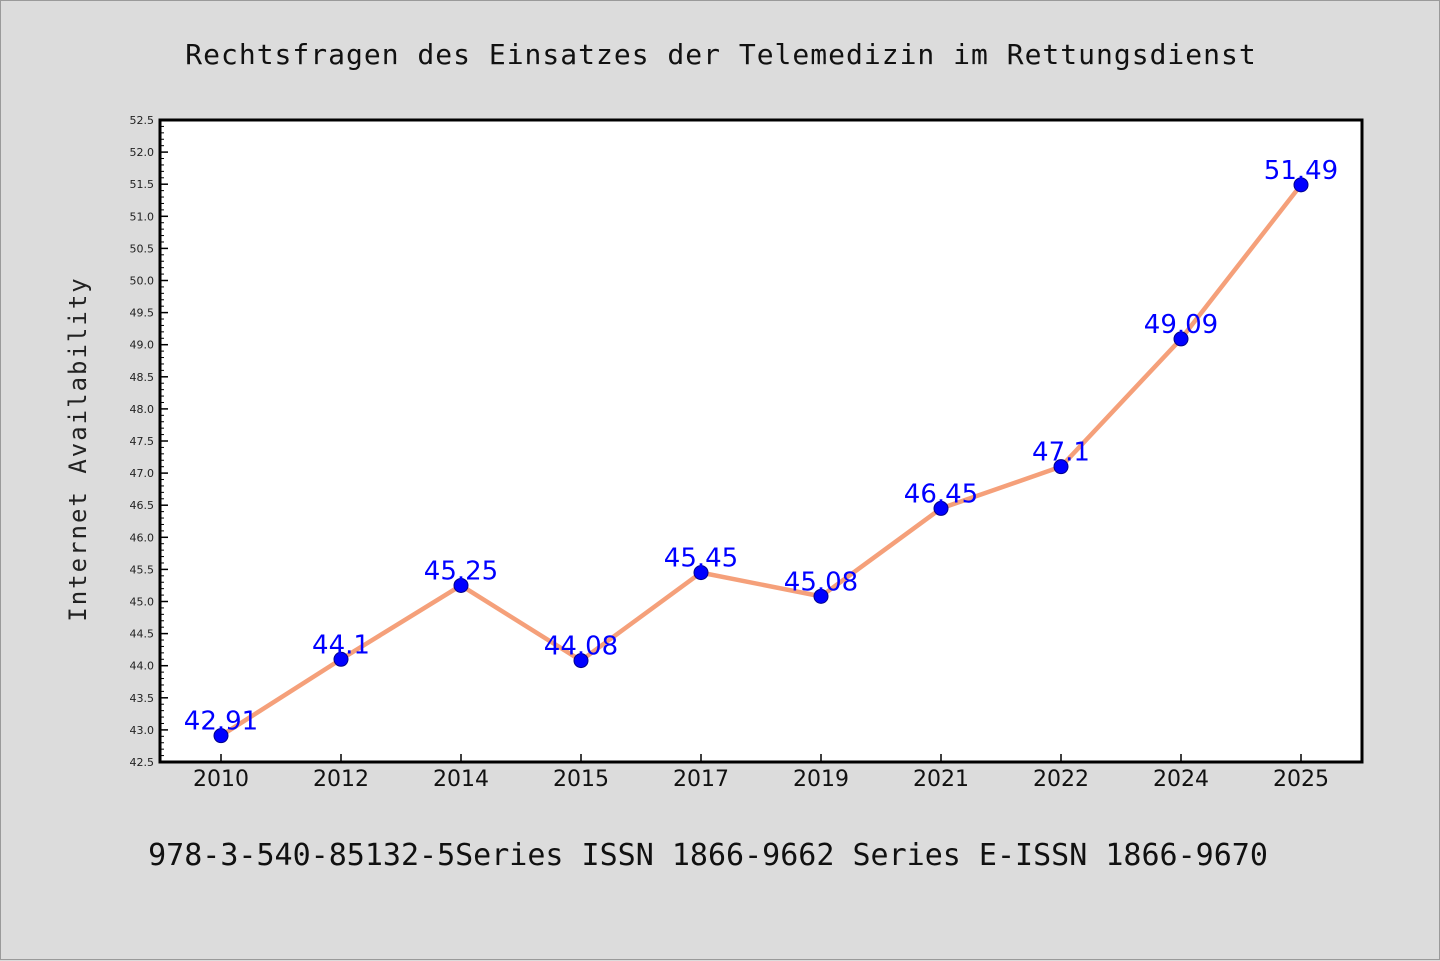 The width and height of the screenshot is (1440, 961). Describe the element at coordinates (142, 505) in the screenshot. I see `y-tick-label: 46.5` at that location.